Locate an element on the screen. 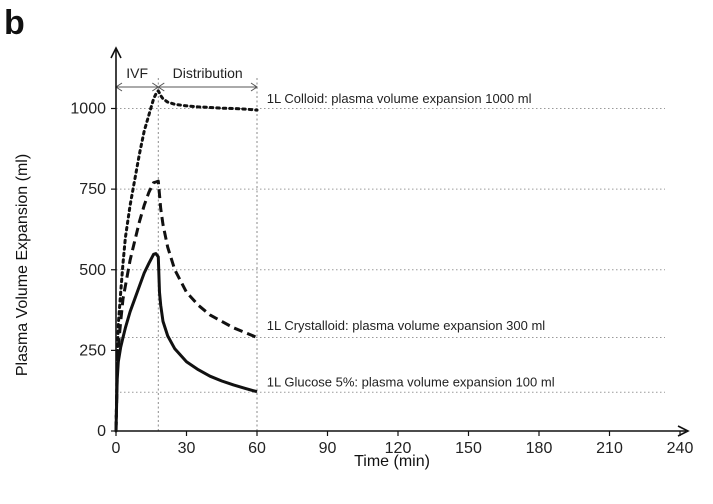 Image resolution: width=713 pixels, height=504 pixels. phase-arrow-head-left is located at coordinates (161, 87).